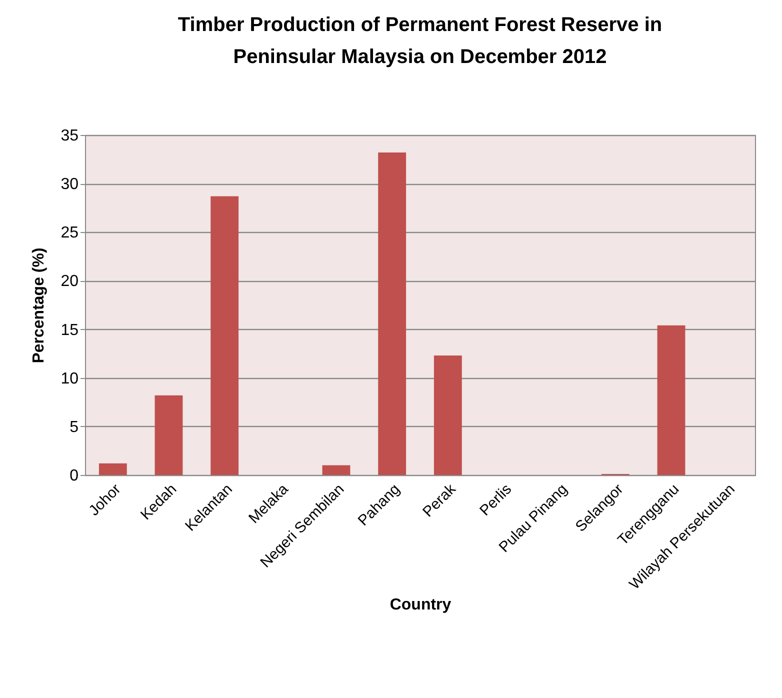 The width and height of the screenshot is (782, 698). Describe the element at coordinates (420, 57) in the screenshot. I see `text: Peninsular Malaysia on December 2012` at that location.